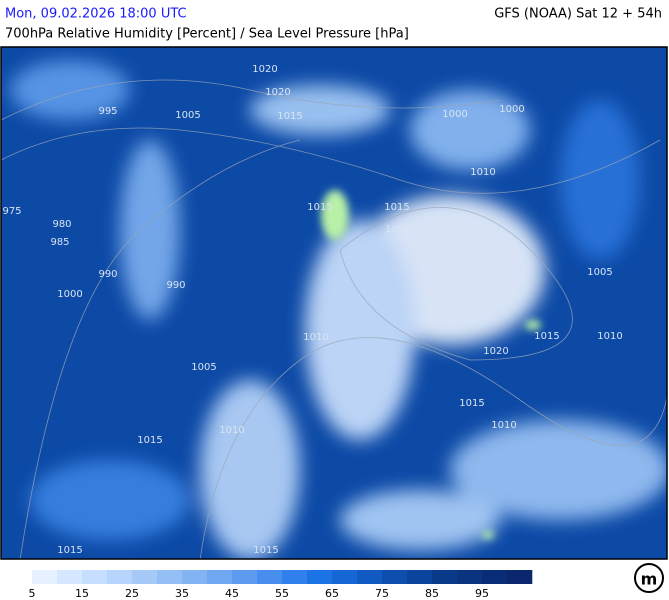 This screenshot has width=669, height=600. I want to click on colorbar-label: 45, so click(232, 593).